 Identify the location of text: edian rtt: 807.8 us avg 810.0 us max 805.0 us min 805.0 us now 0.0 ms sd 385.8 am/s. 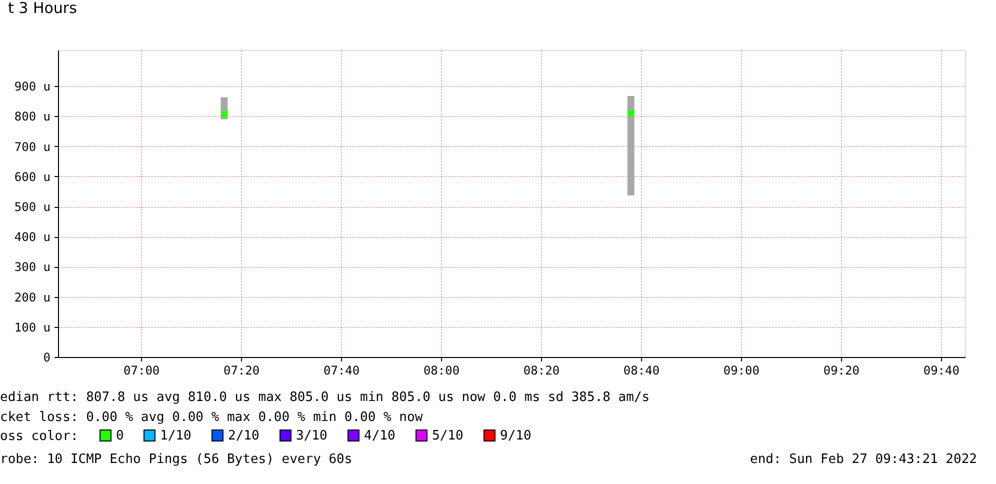
(325, 397).